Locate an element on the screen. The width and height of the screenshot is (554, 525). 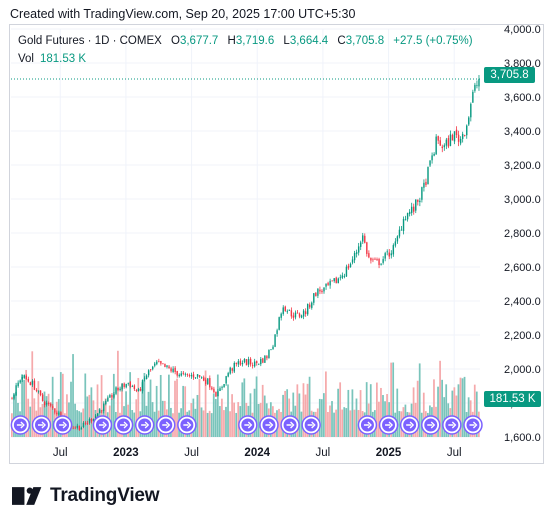
y-tick-label: 2,600.0 is located at coordinates (522, 268).